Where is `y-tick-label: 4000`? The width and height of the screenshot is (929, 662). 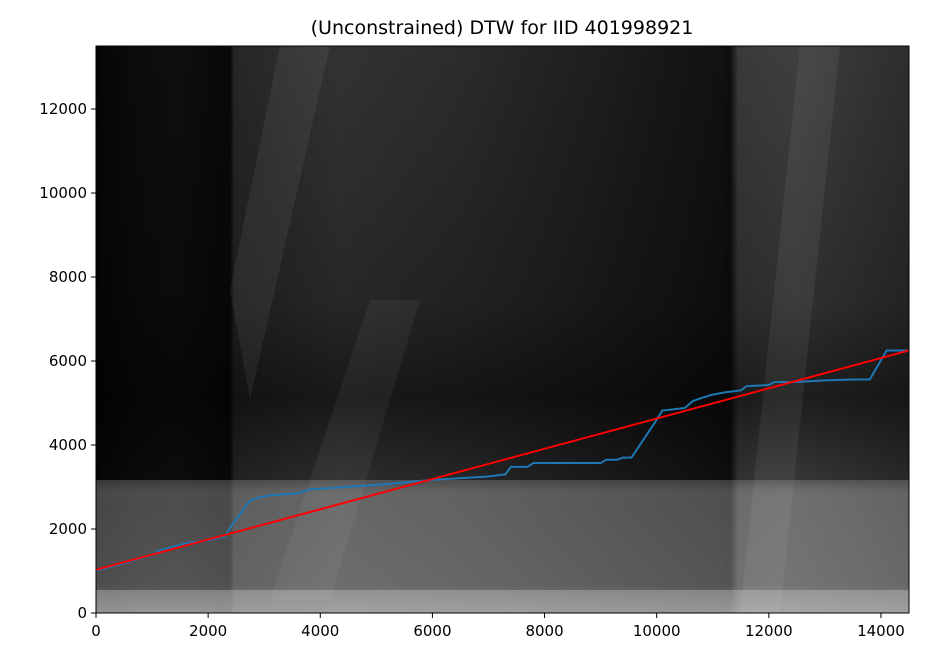 y-tick-label: 4000 is located at coordinates (68, 445).